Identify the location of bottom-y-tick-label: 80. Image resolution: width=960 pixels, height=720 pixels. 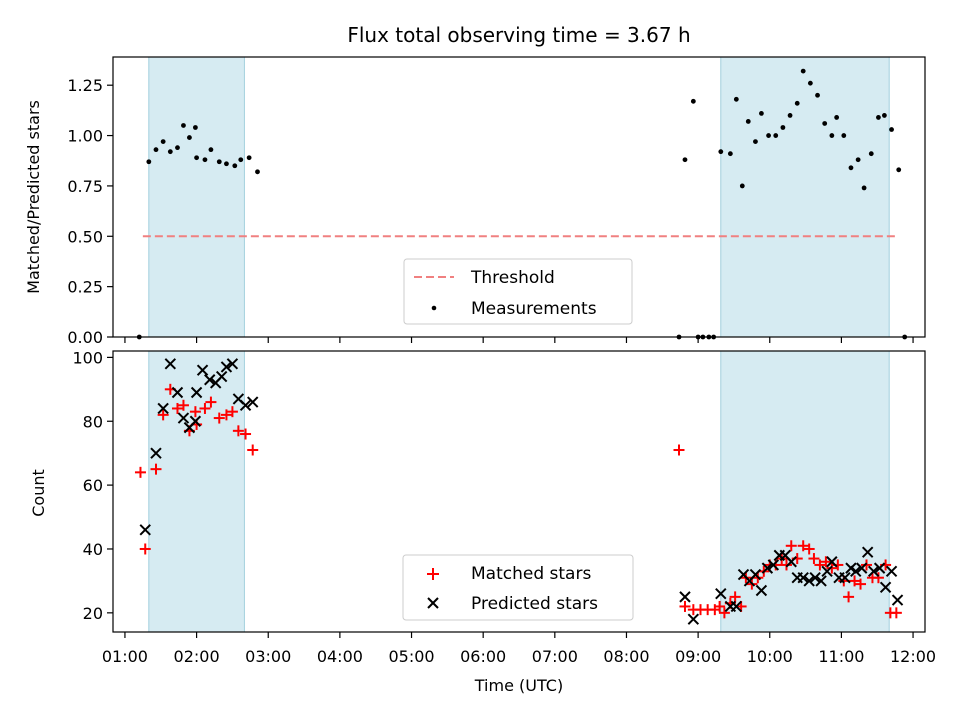
(93, 421).